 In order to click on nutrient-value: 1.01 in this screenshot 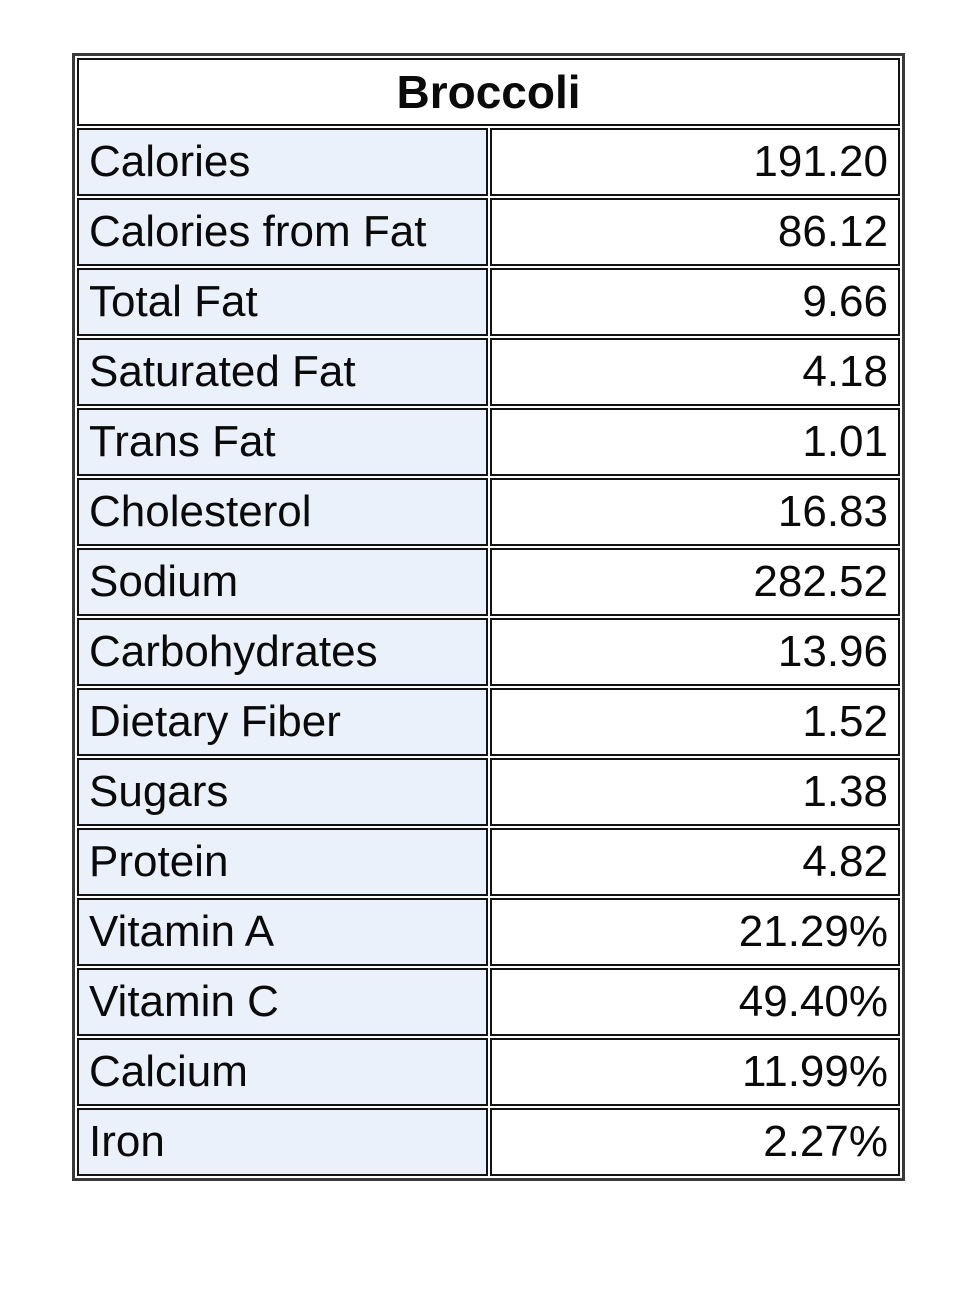, I will do `click(694, 442)`.